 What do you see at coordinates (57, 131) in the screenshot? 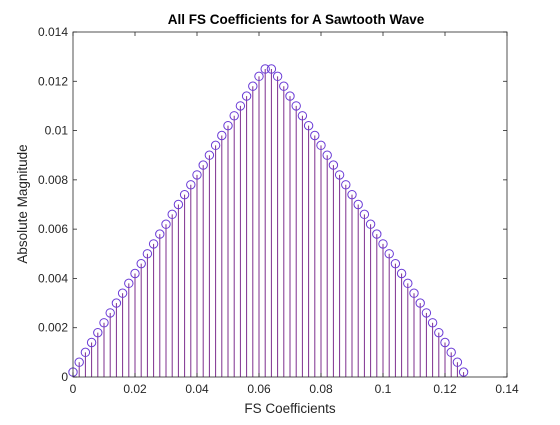
I see `y-tick-label: 0.01` at bounding box center [57, 131].